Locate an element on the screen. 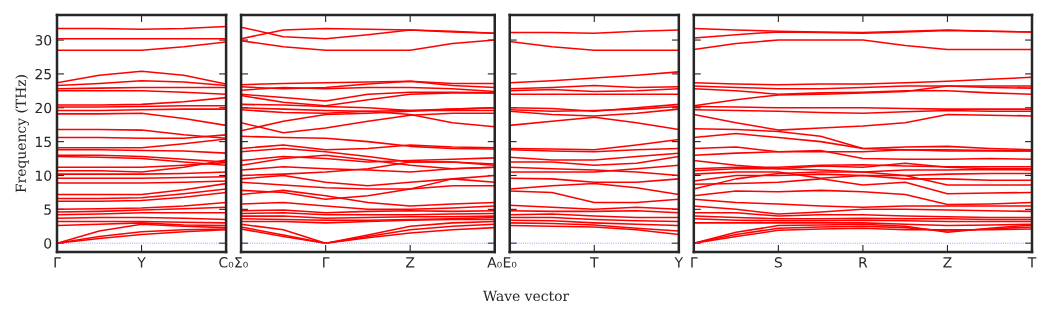 The width and height of the screenshot is (1052, 310). y-axis-title: Frequency (THz) is located at coordinates (22, 134).